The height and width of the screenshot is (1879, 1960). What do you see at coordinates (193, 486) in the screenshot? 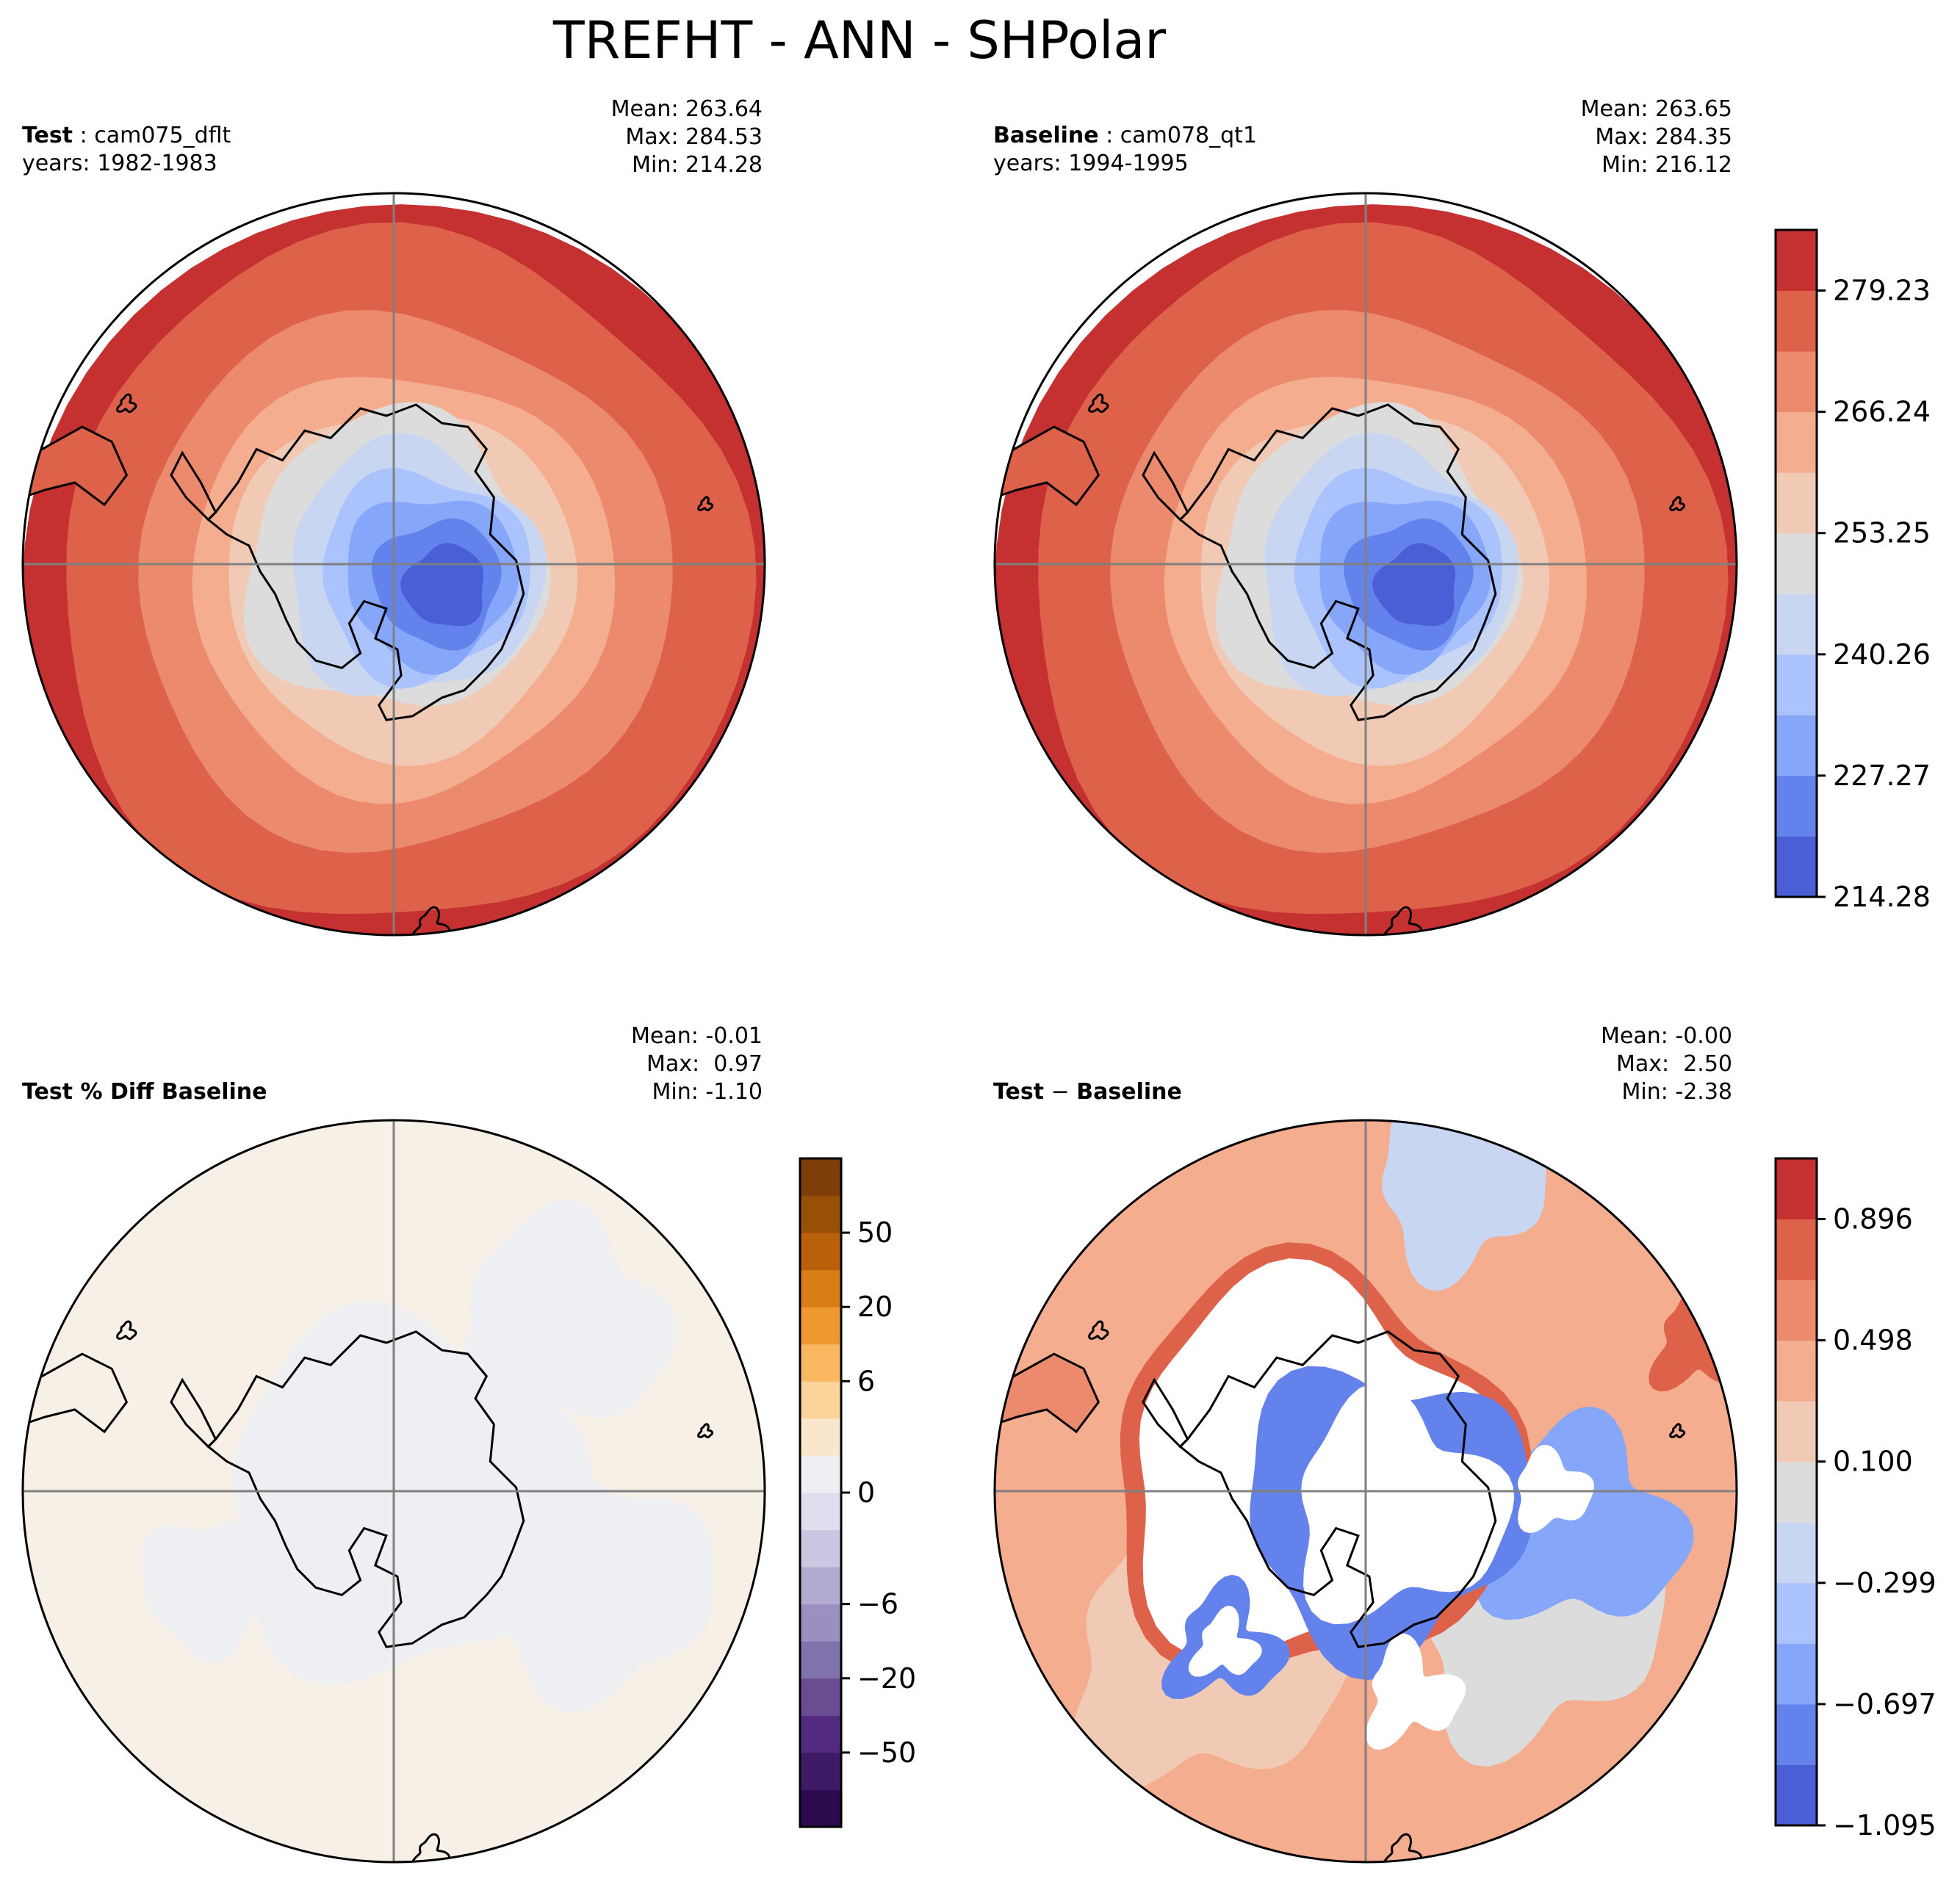
I see `test-peninsula-coast` at bounding box center [193, 486].